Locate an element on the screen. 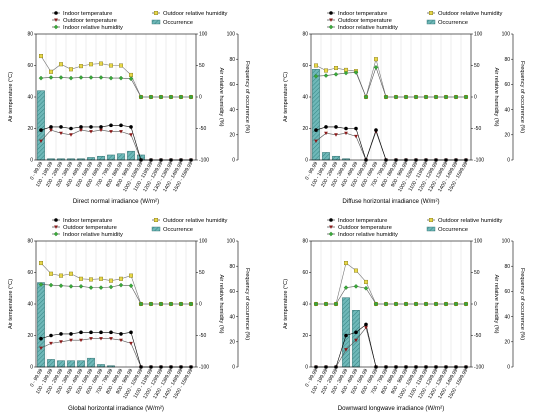  series-line is located at coordinates (390, 82).